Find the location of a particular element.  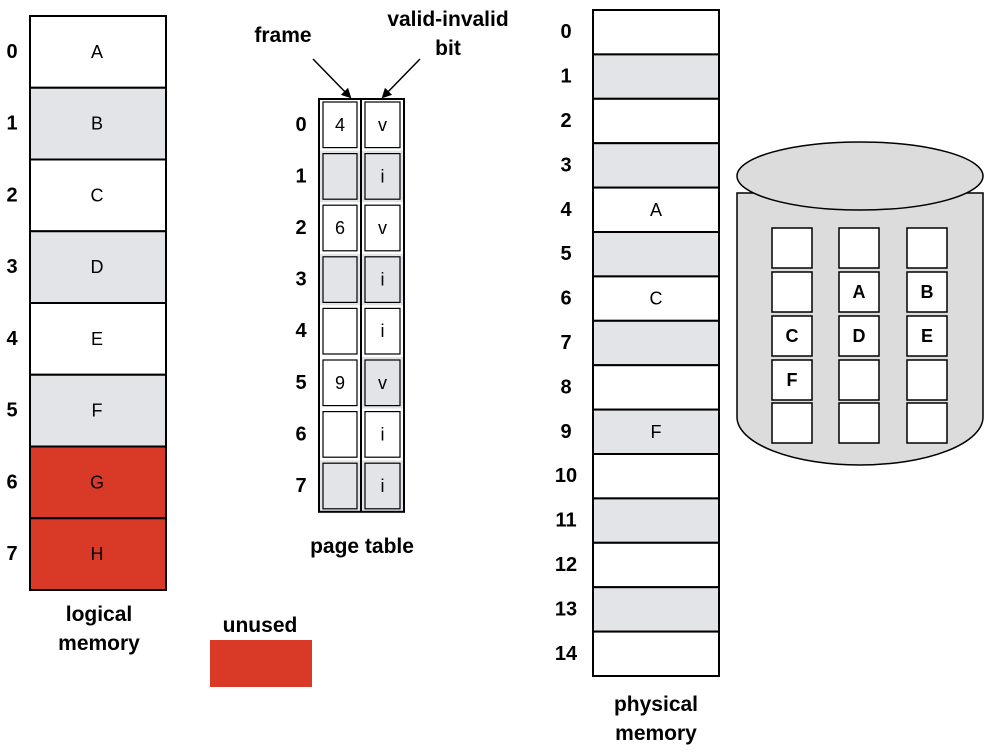

page-table-title: page table is located at coordinates (362, 546).